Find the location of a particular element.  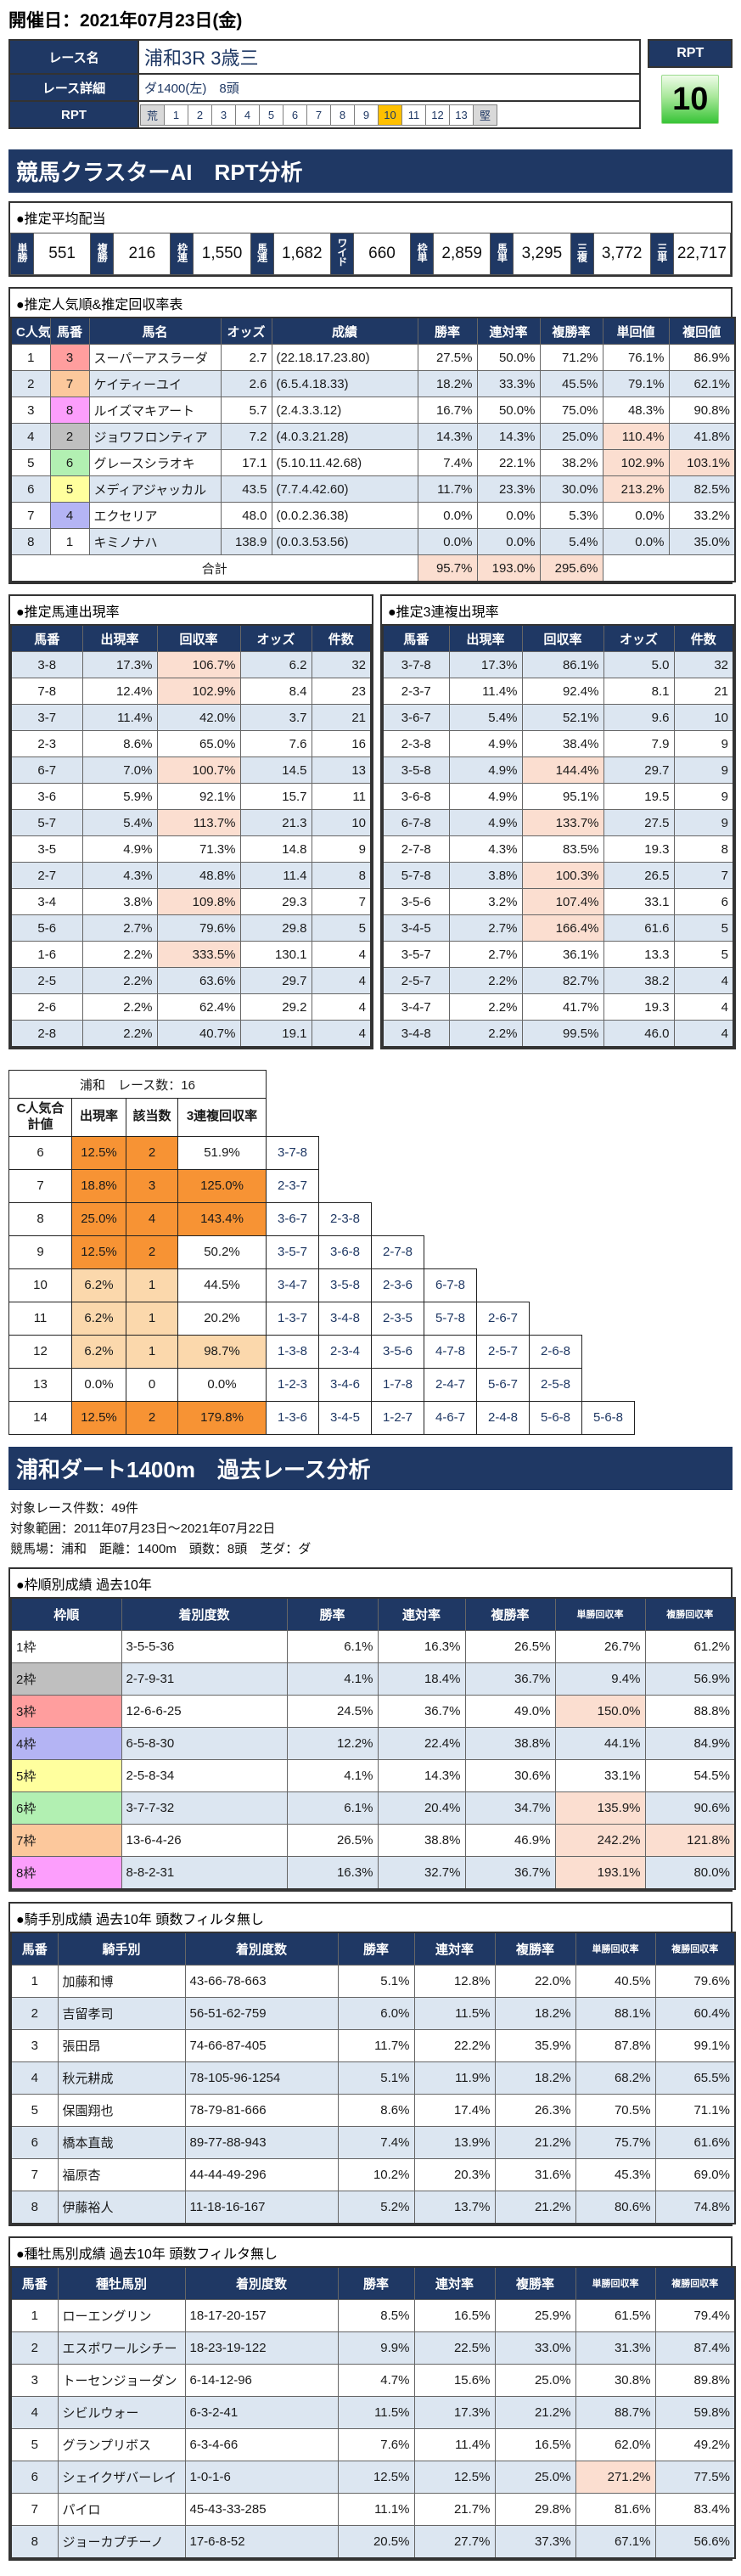

table-cell: 馬名 is located at coordinates (155, 331).